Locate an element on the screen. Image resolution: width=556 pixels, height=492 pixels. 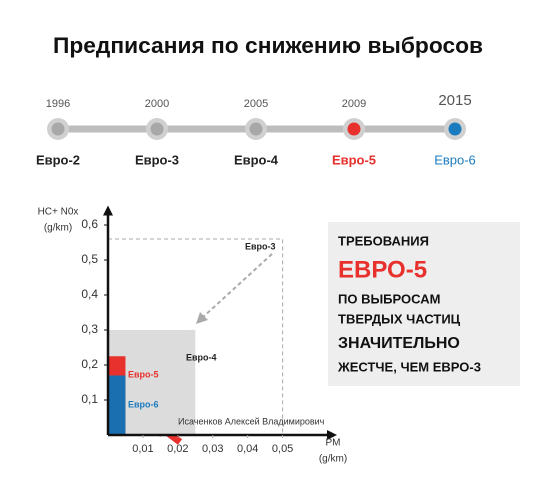
callout-line: ЗНАЧИТЕЛЬНО is located at coordinates (399, 343).